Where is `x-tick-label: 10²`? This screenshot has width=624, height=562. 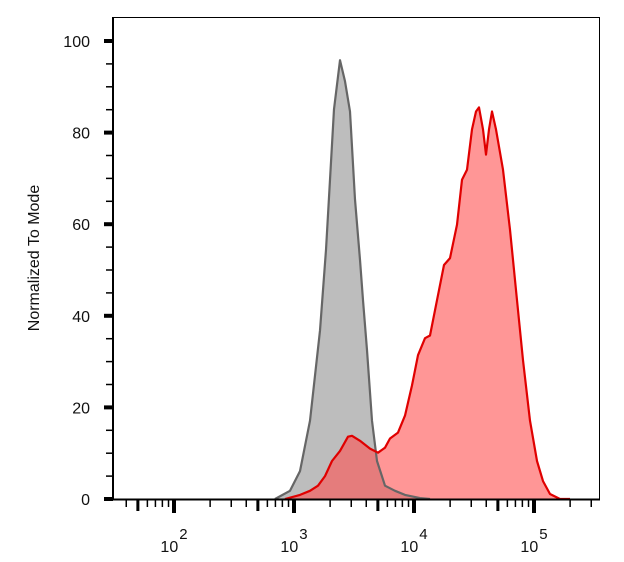
x-tick-label: 10² is located at coordinates (173, 541).